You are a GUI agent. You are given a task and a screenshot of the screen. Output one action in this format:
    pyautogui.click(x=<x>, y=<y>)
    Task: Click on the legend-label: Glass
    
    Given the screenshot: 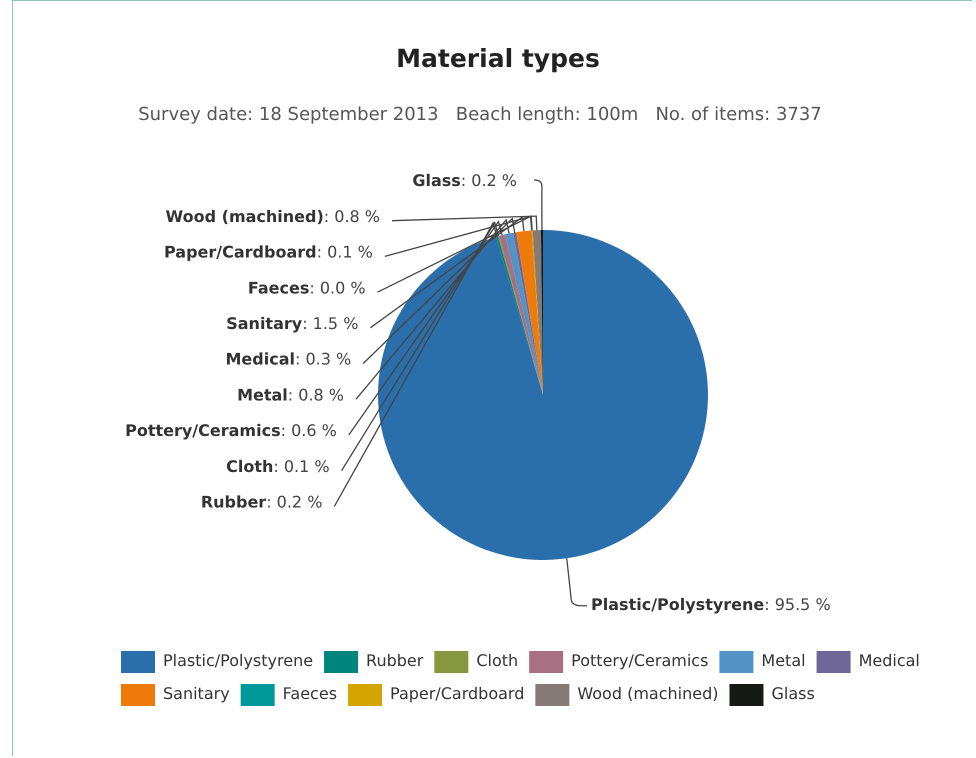 What is the action you would take?
    pyautogui.click(x=793, y=694)
    